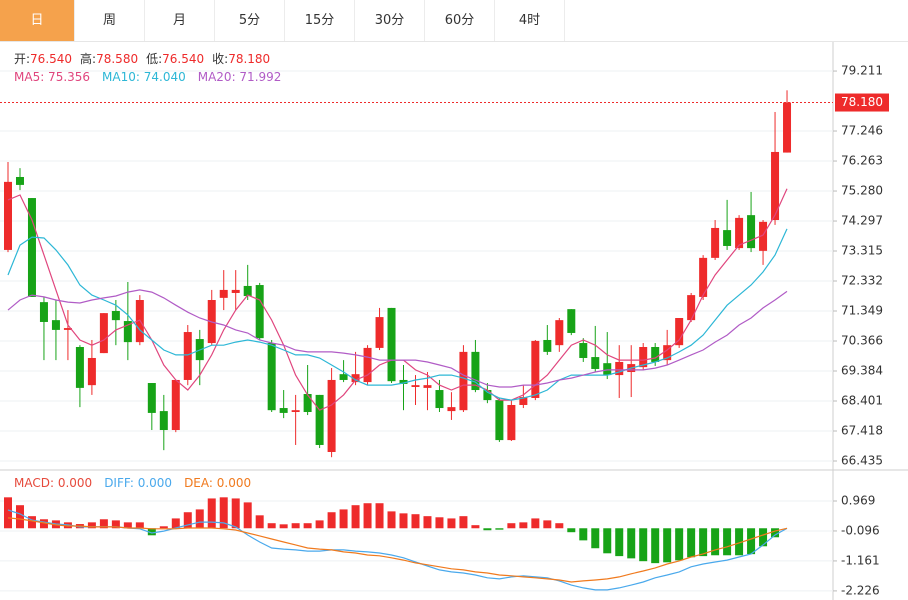 The height and width of the screenshot is (600, 908). Describe the element at coordinates (110, 20) in the screenshot. I see `period-tab: 周` at that location.